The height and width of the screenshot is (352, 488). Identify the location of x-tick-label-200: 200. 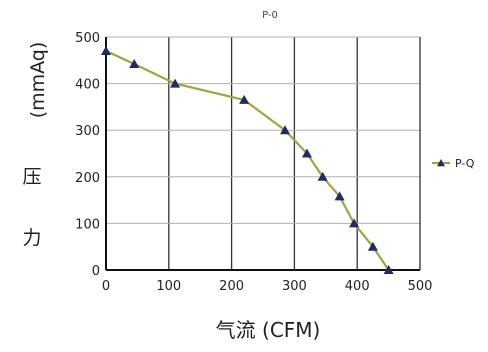
(231, 286).